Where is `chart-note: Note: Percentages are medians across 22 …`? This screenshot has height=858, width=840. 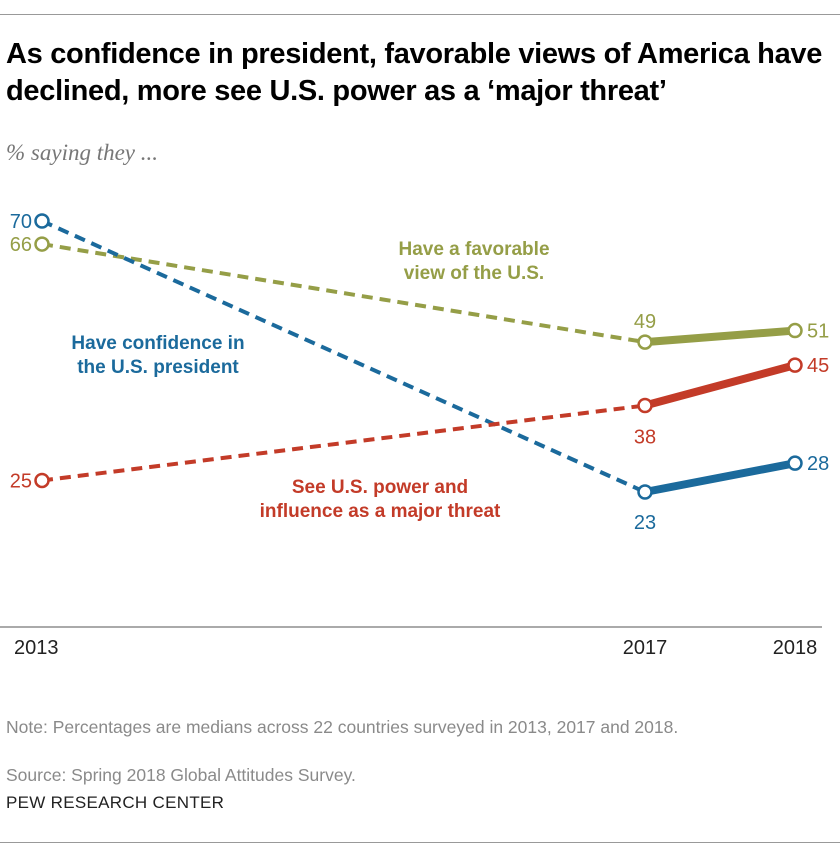 chart-note: Note: Percentages are medians across 22 … is located at coordinates (342, 727).